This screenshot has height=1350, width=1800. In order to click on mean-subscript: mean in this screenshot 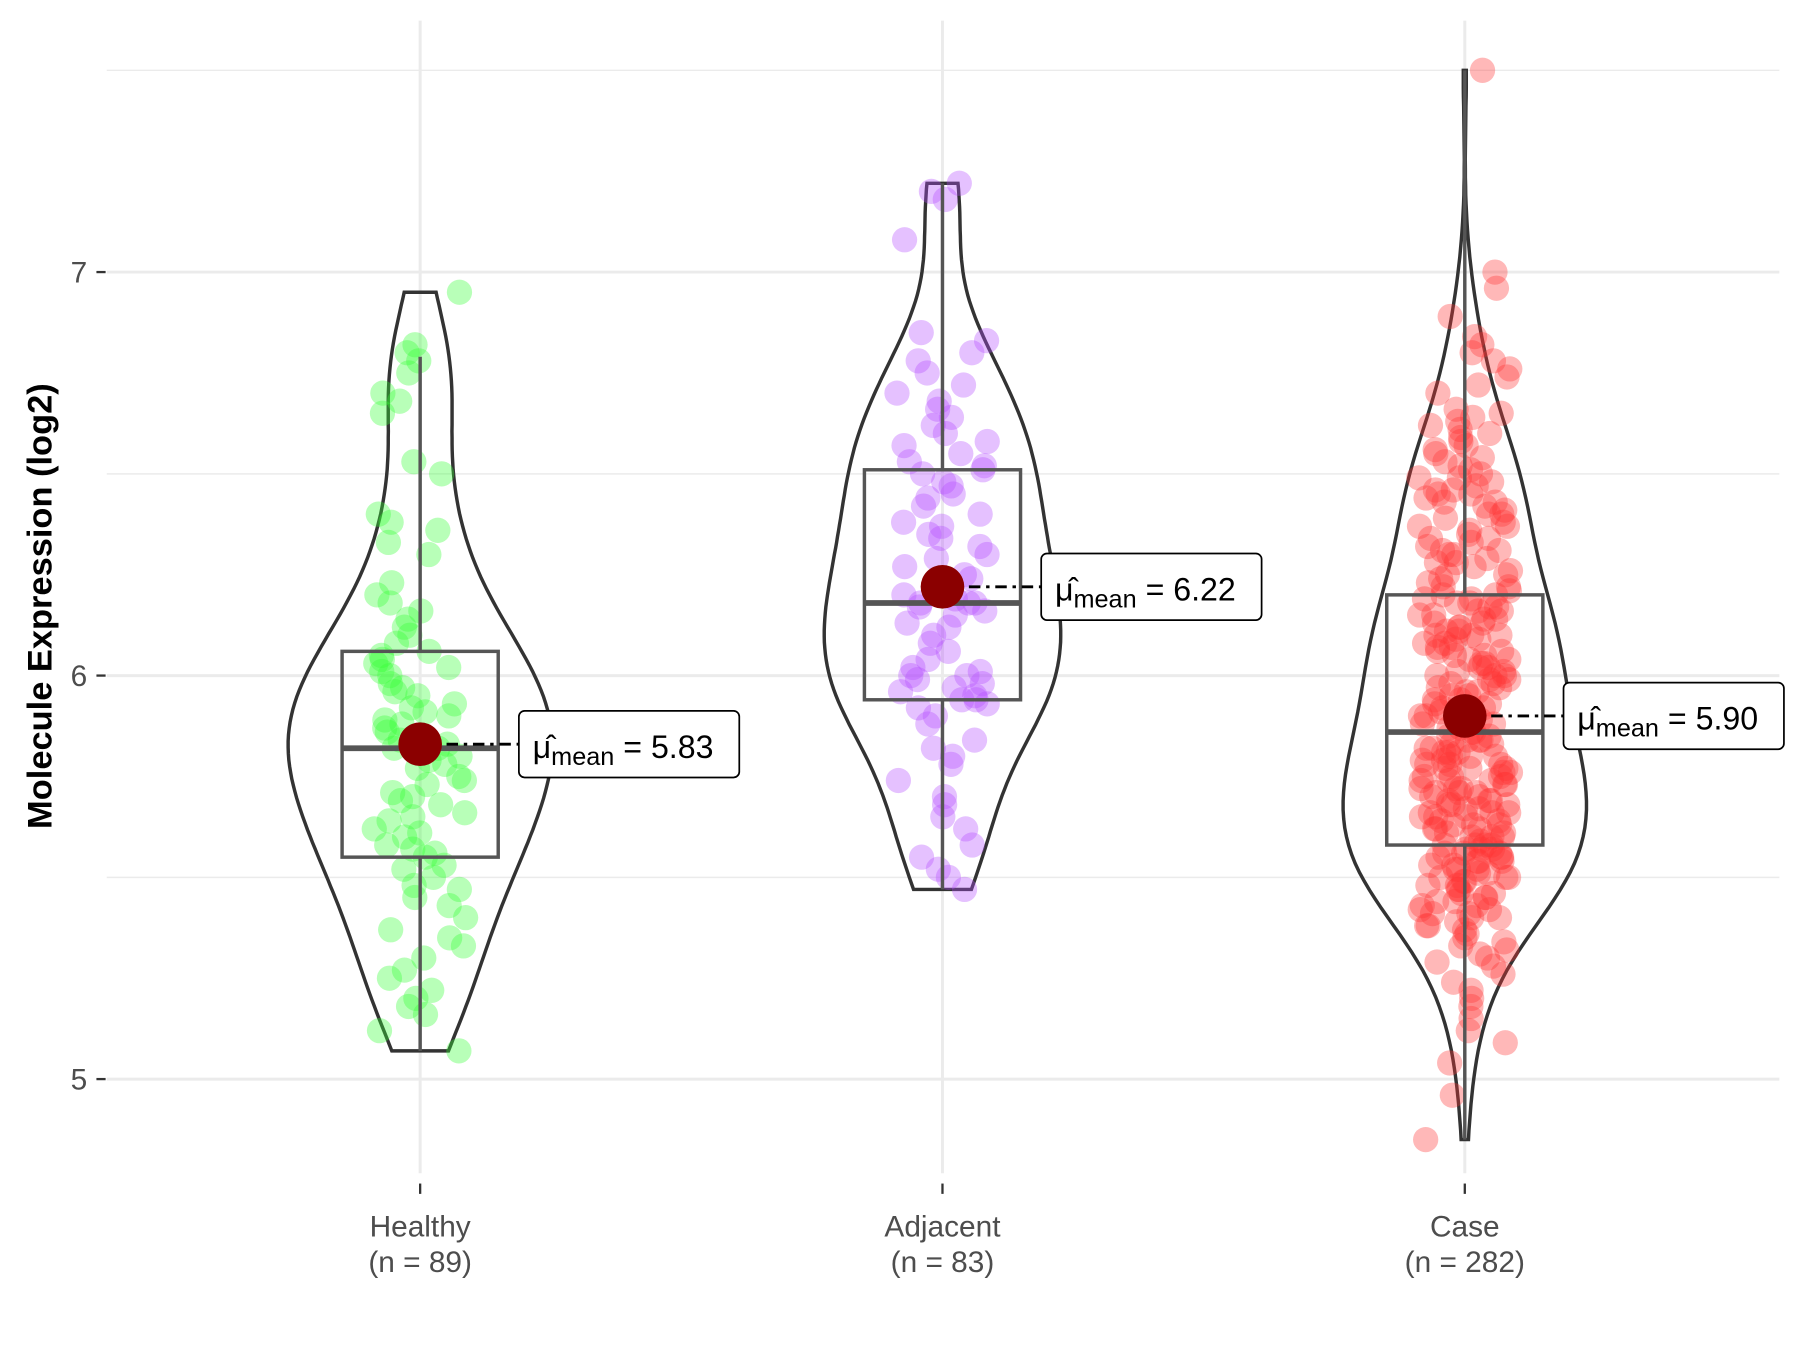, I will do `click(1627, 729)`.